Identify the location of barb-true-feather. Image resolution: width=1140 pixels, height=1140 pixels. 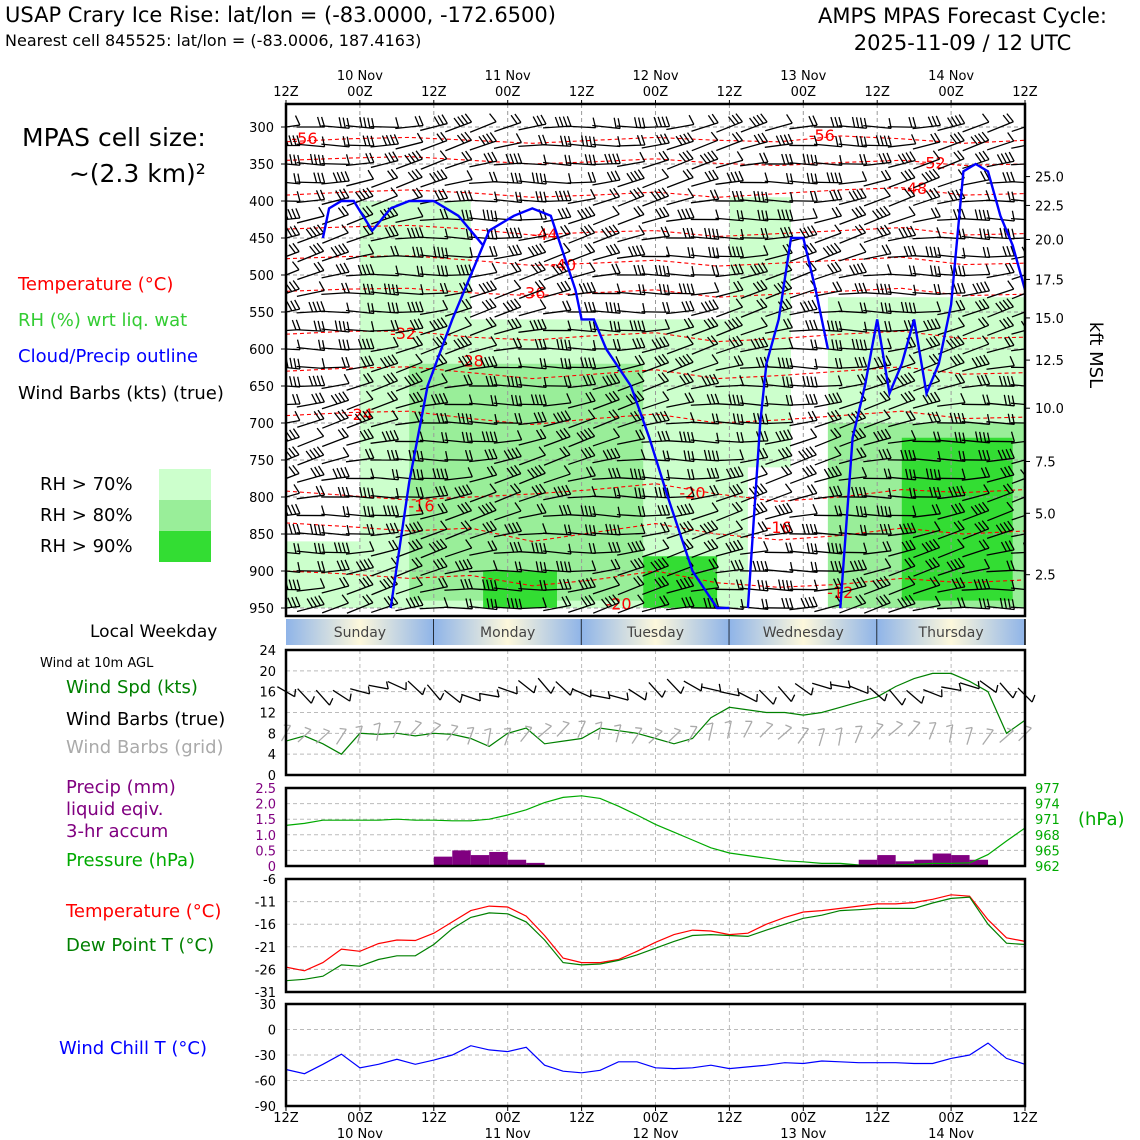
(591, 693).